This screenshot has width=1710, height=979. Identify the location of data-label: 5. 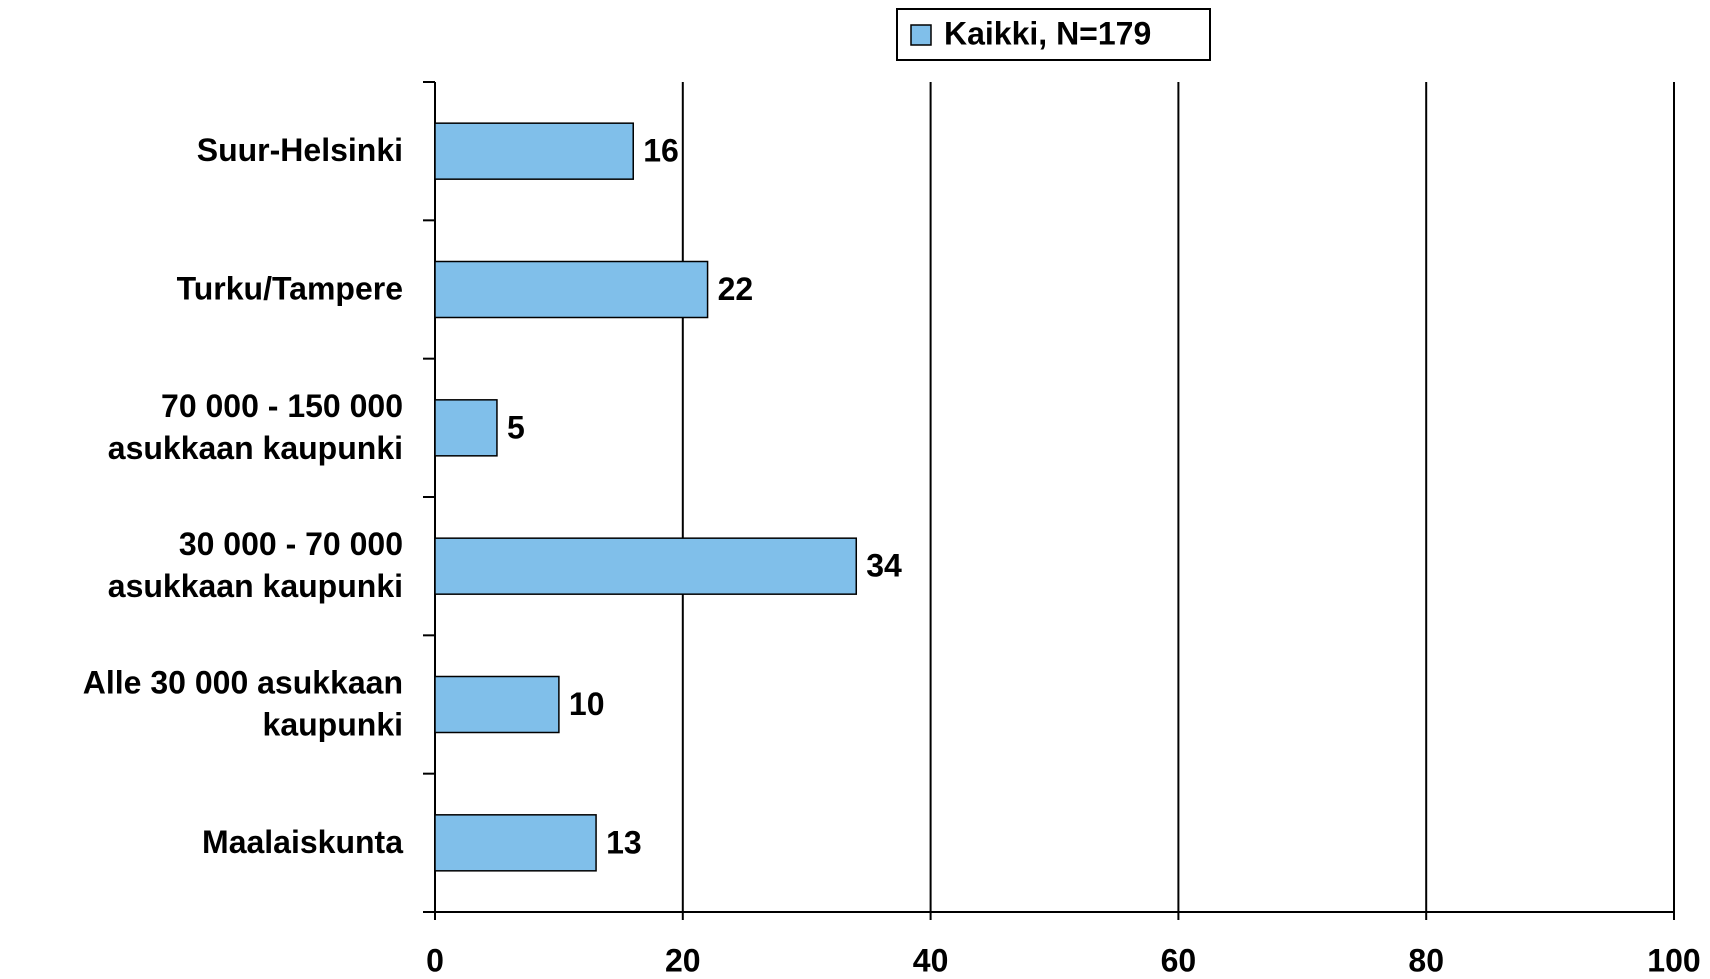
(516, 427).